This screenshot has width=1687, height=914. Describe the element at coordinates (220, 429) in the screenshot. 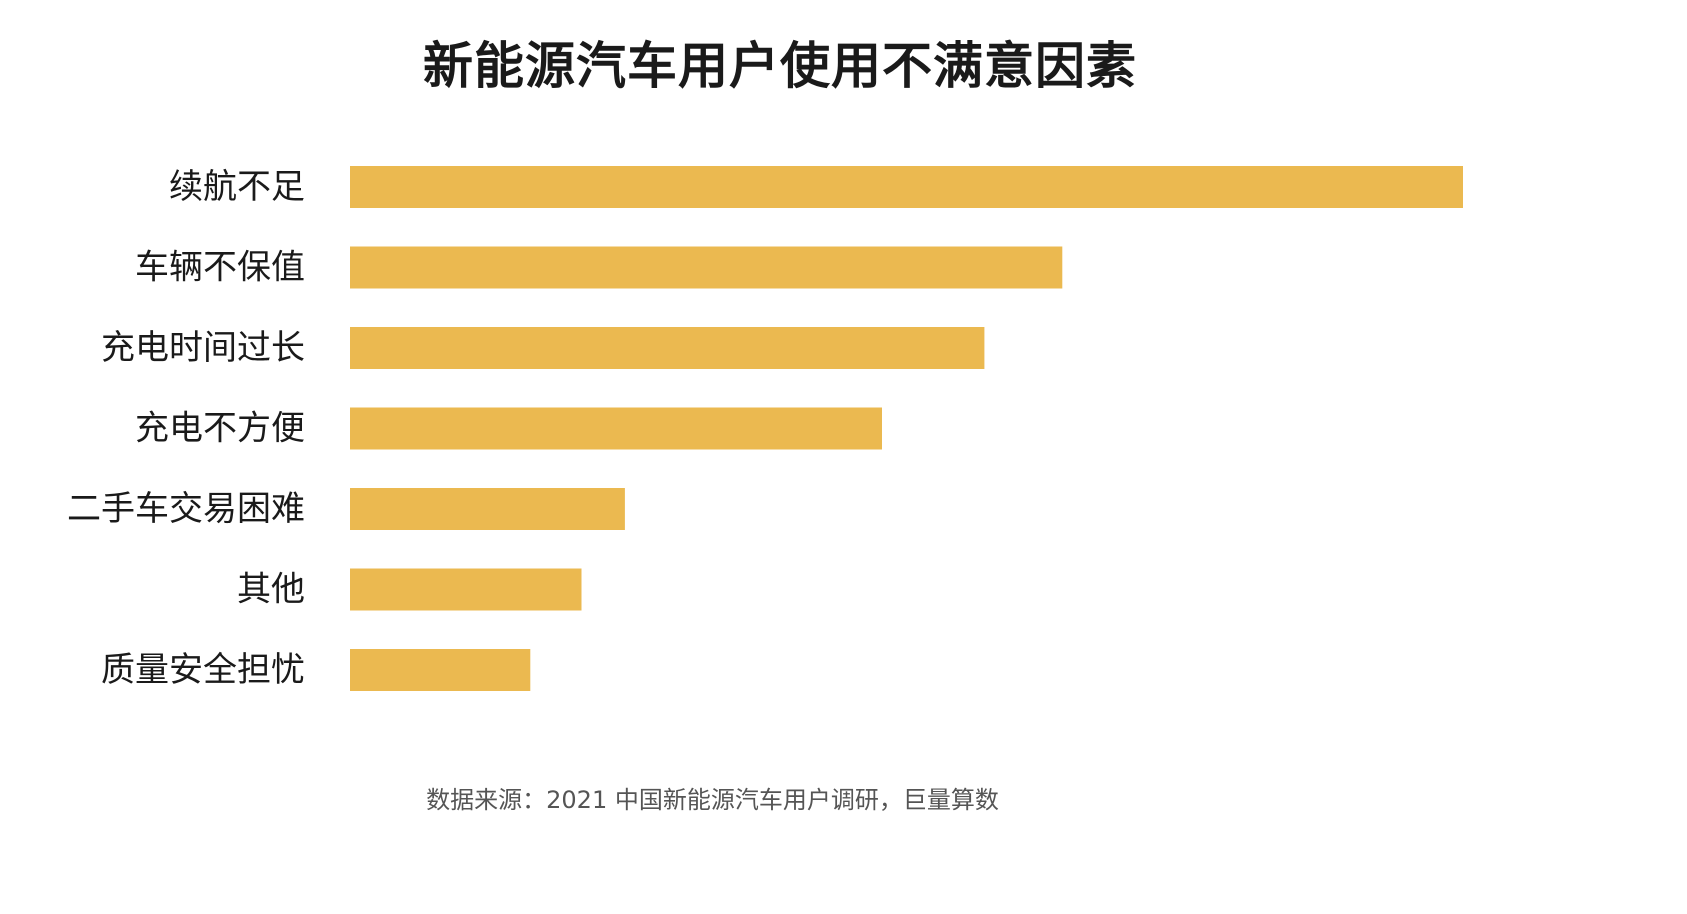

I see `category-label-4: 充电不方便` at that location.